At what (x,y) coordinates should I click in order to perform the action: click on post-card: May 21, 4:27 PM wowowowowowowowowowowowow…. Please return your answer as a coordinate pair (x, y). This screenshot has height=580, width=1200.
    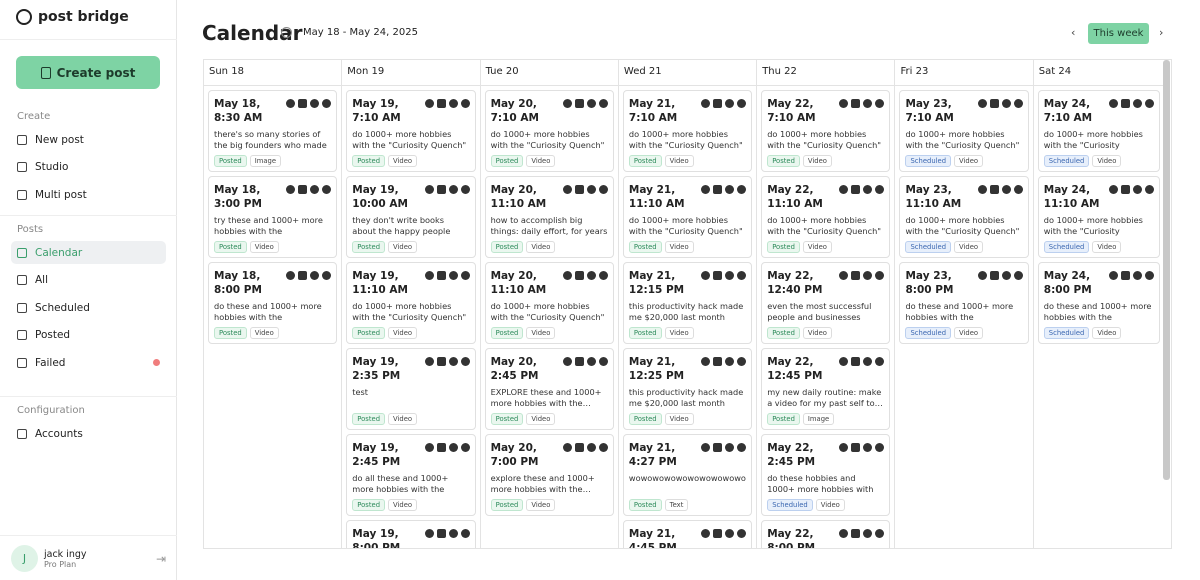
    Looking at the image, I should click on (687, 475).